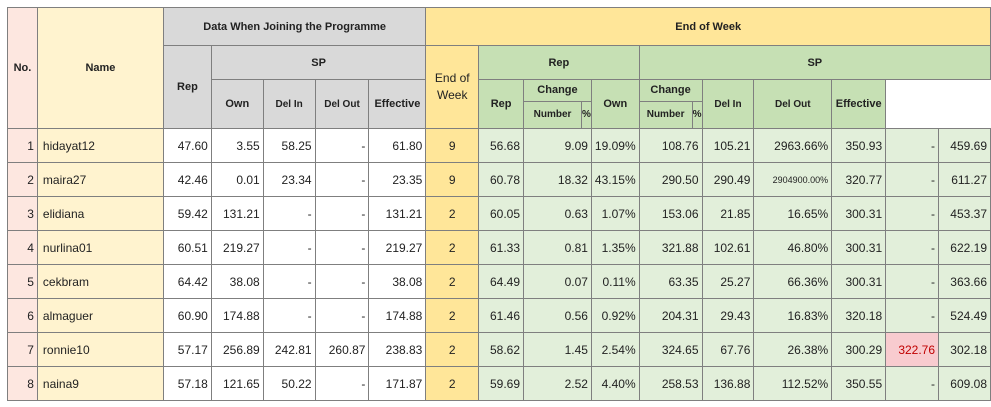  What do you see at coordinates (728, 179) in the screenshot?
I see `sp-change-number-cell: 290.49` at bounding box center [728, 179].